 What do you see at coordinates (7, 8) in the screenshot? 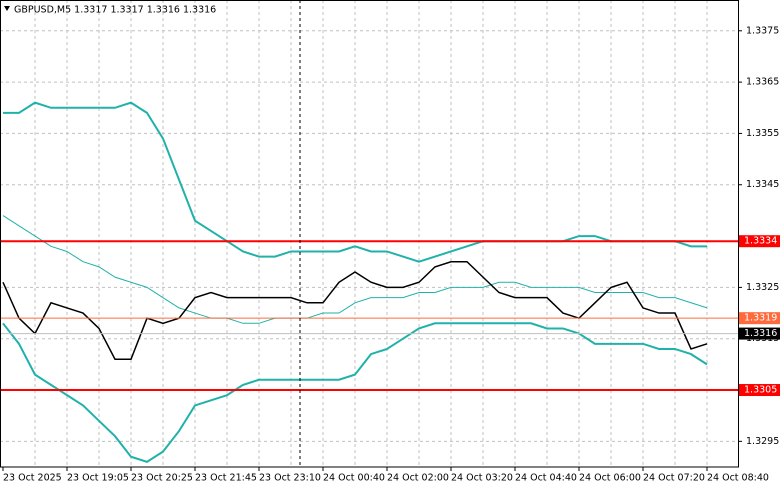
I see `title-icon` at bounding box center [7, 8].